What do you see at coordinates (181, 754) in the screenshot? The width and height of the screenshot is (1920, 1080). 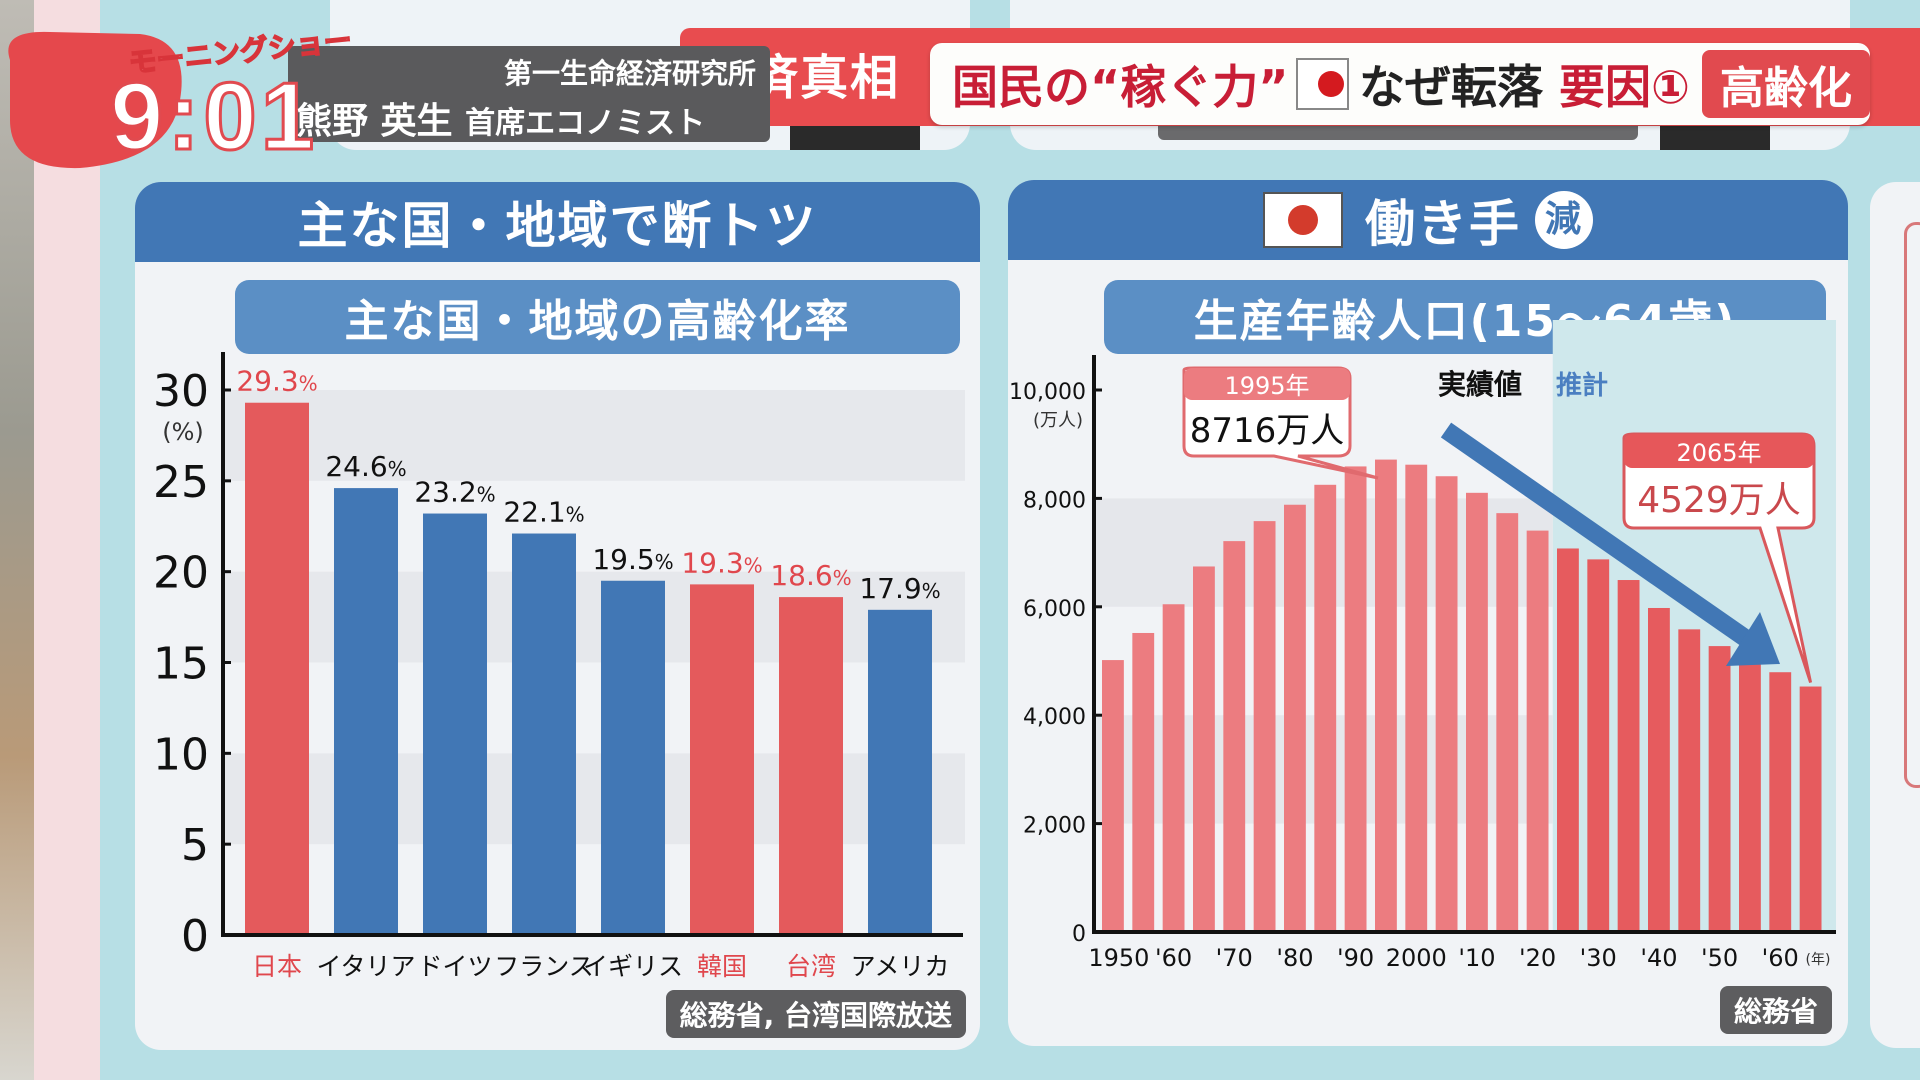 I see `y-tick-label: 10` at bounding box center [181, 754].